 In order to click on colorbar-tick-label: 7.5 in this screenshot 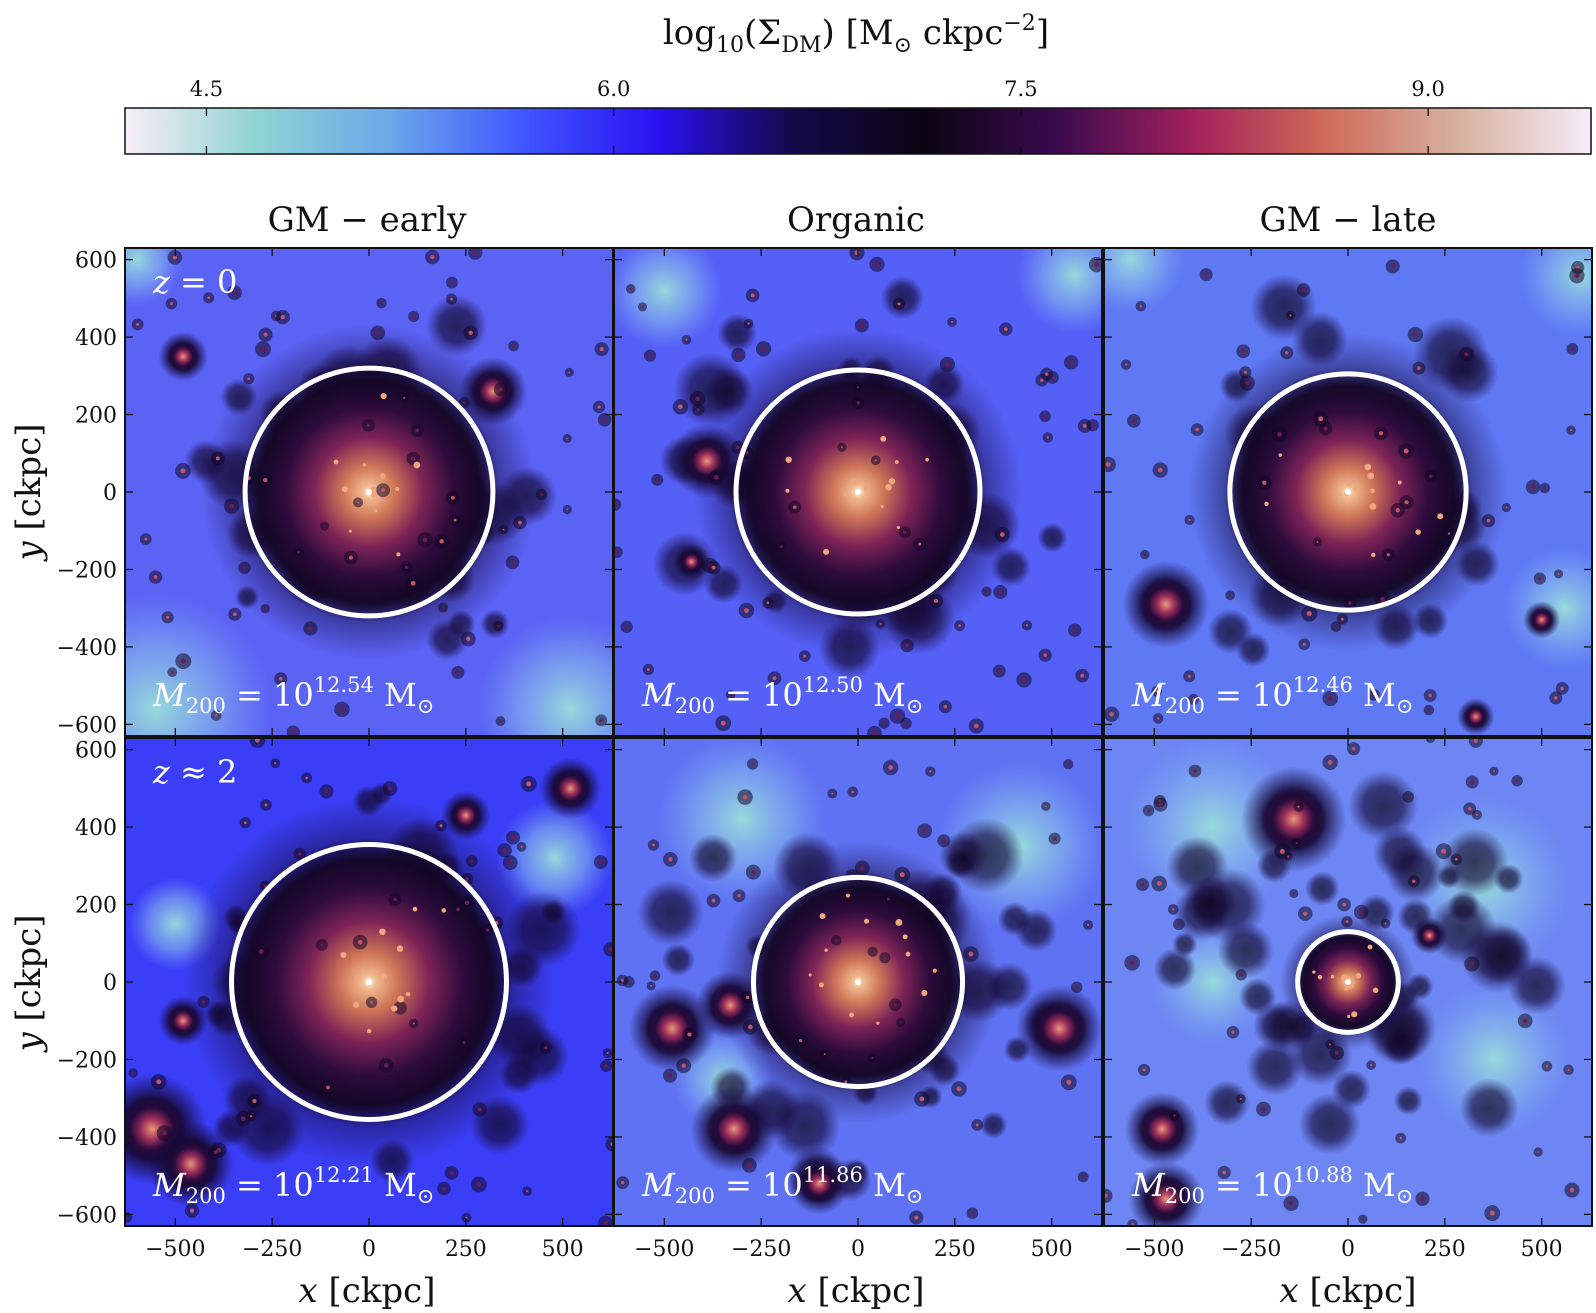, I will do `click(1020, 89)`.